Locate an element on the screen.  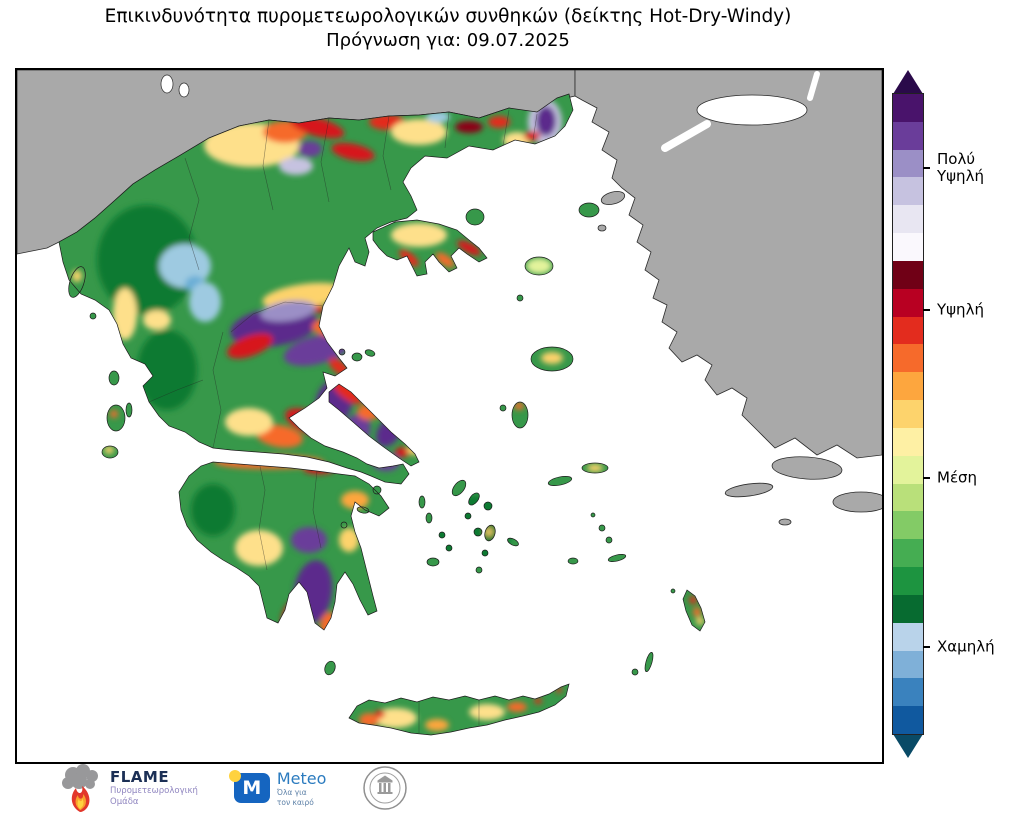
lakes is located at coordinates (175, 86).